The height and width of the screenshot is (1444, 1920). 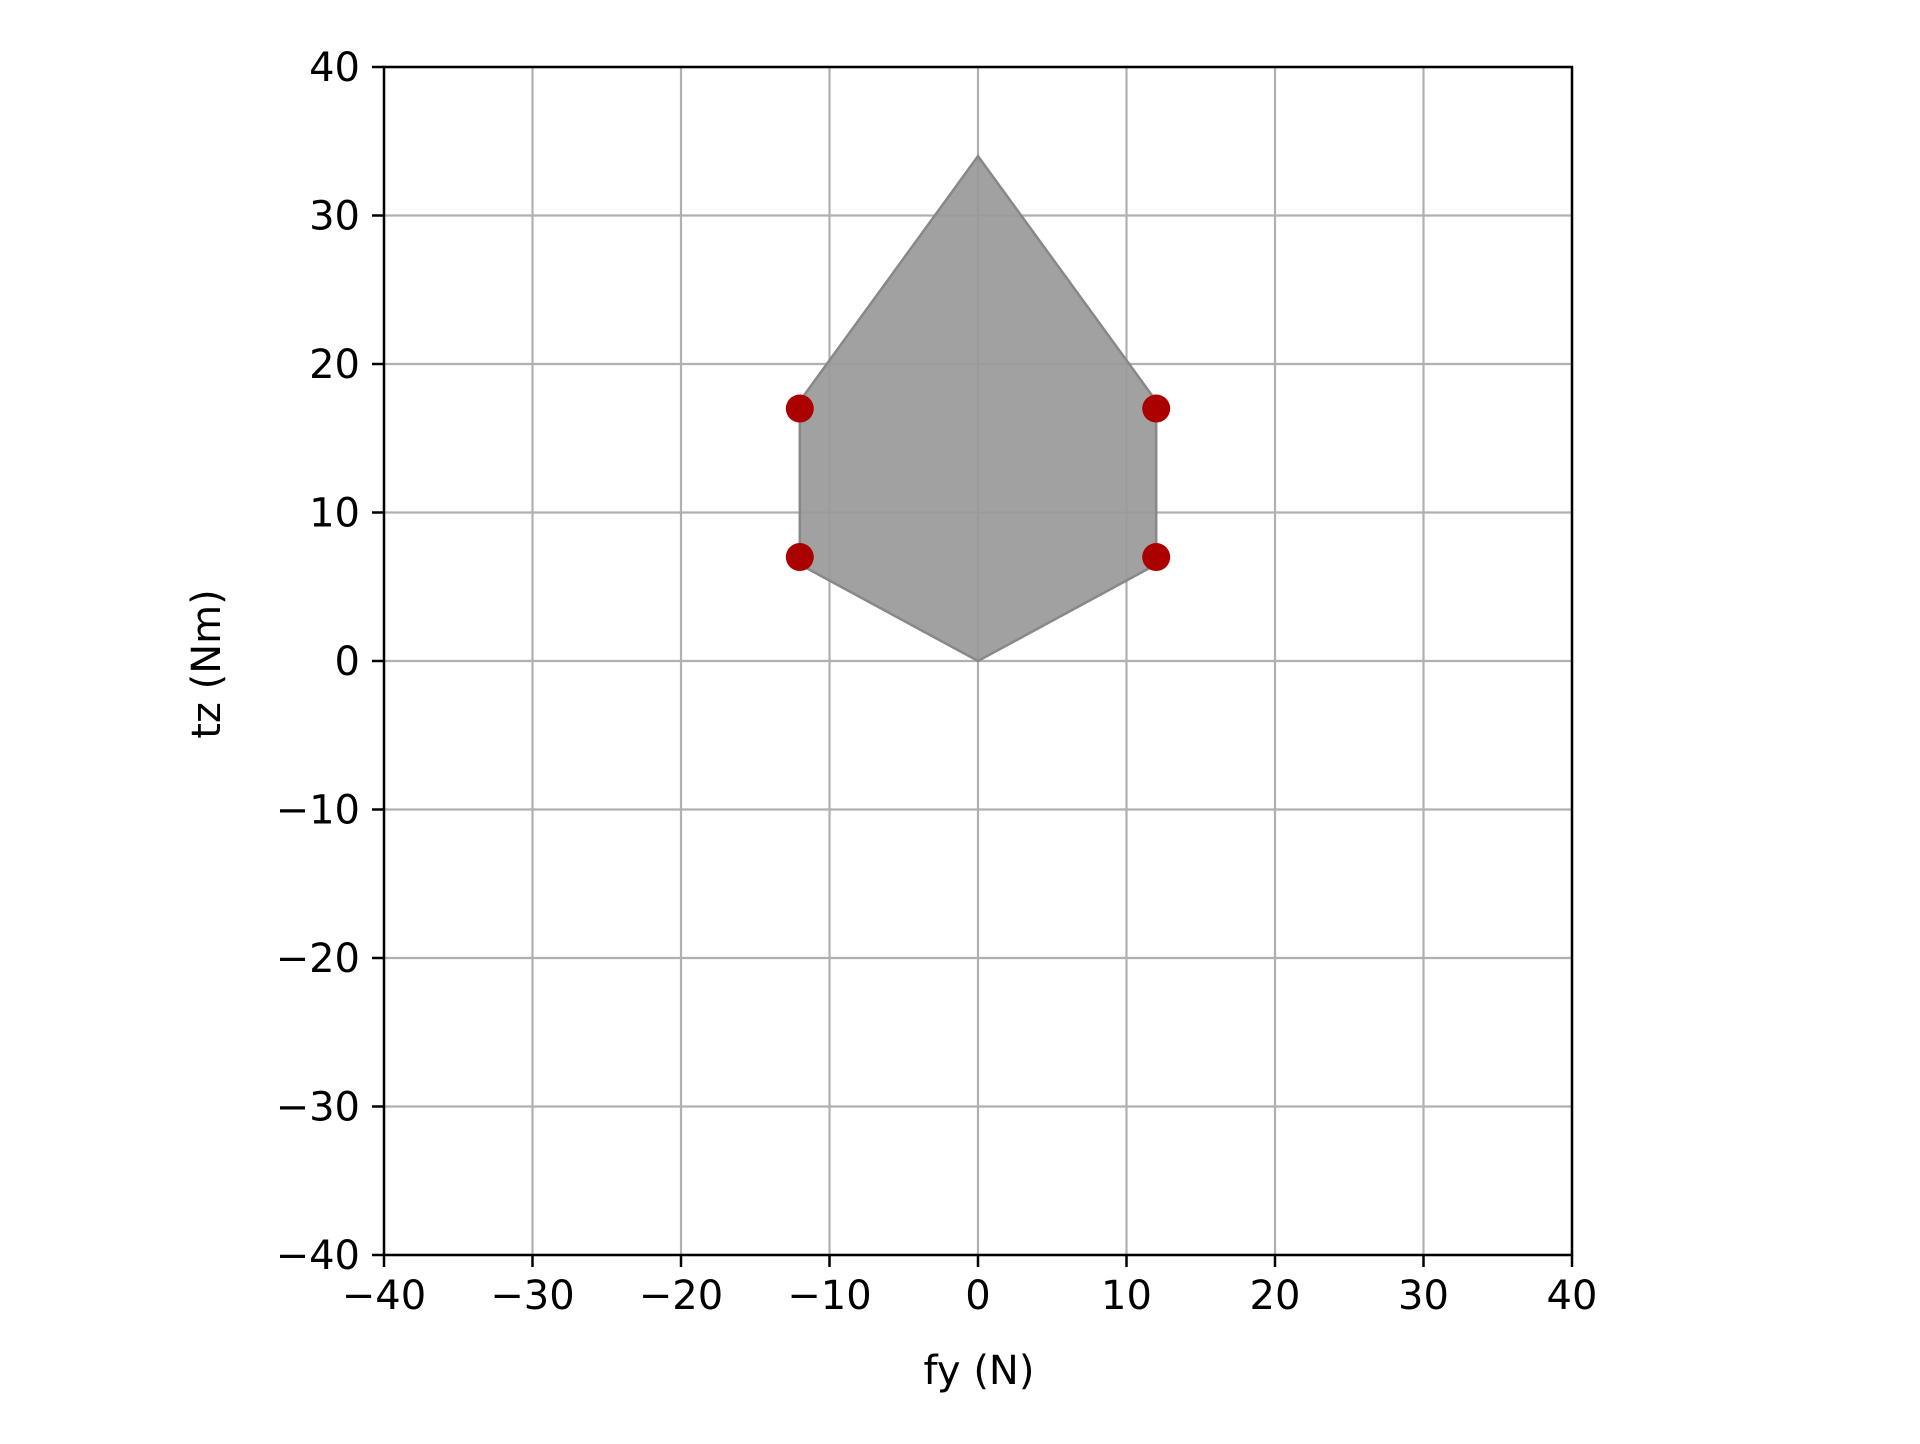 What do you see at coordinates (1423, 1296) in the screenshot?
I see `x-tick-label: 30` at bounding box center [1423, 1296].